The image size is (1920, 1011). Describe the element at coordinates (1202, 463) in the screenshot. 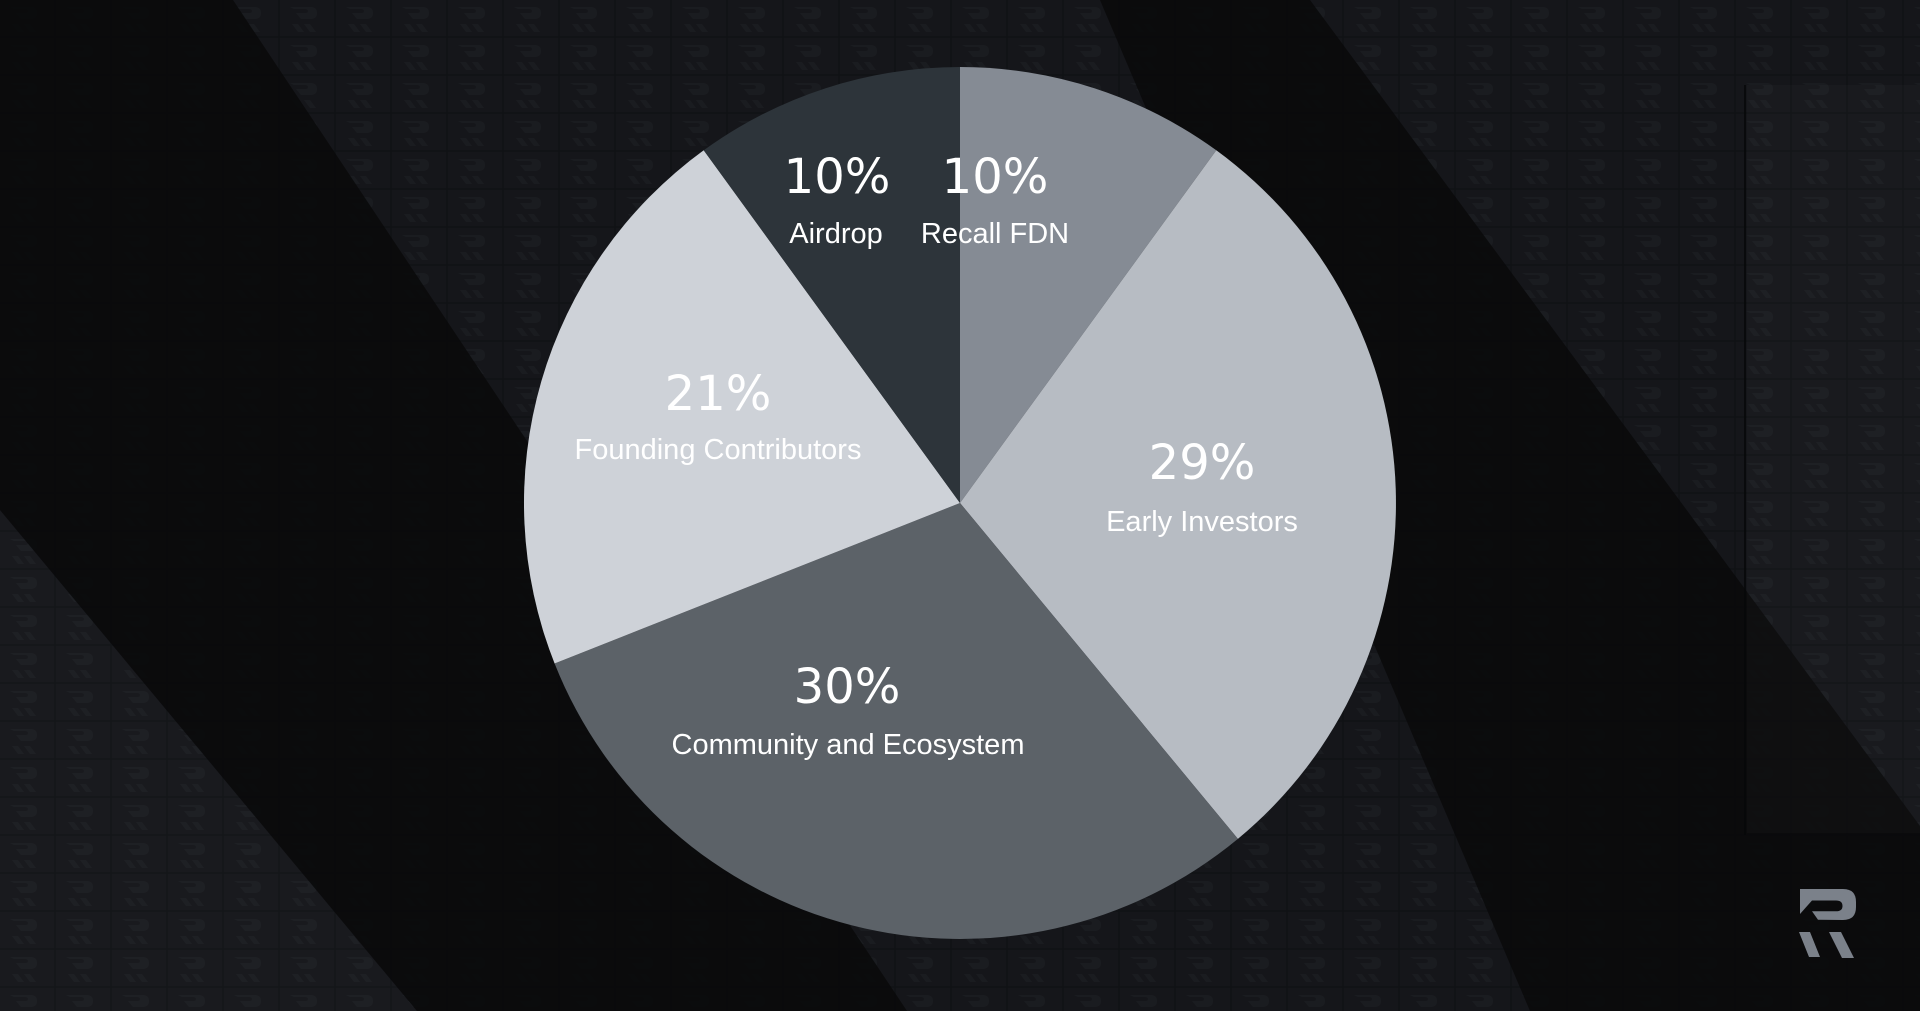

I see `pie-pct-label-early-investors: 29%` at that location.